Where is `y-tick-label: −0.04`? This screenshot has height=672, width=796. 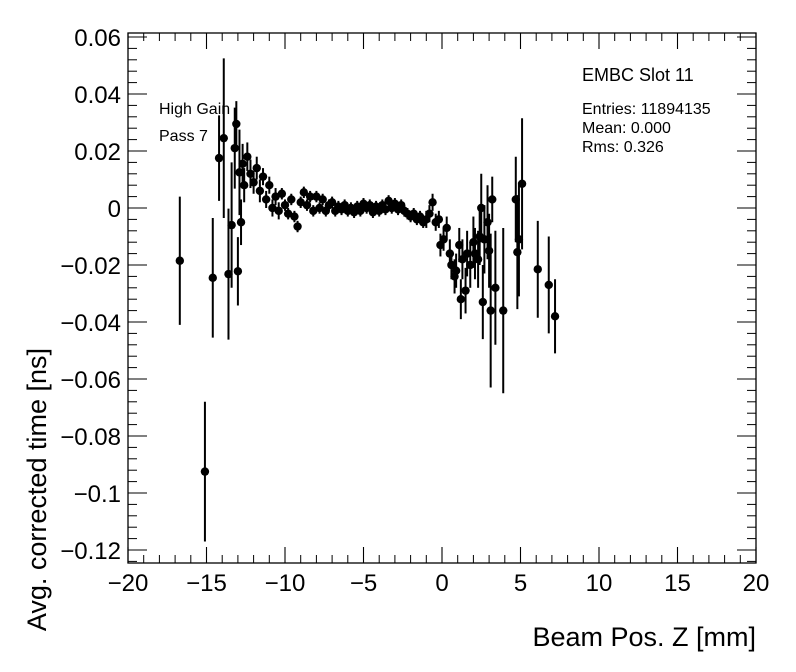 y-tick-label: −0.04 is located at coordinates (90, 323).